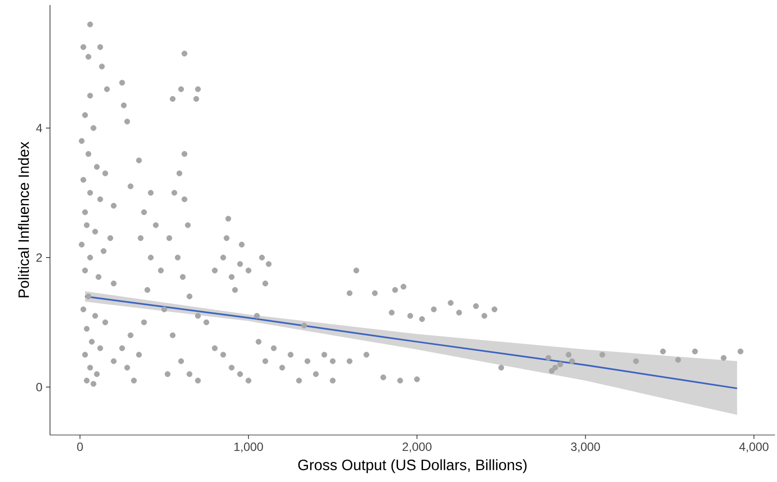 Image resolution: width=777 pixels, height=482 pixels. I want to click on x-tick-label: 1,000, so click(248, 447).